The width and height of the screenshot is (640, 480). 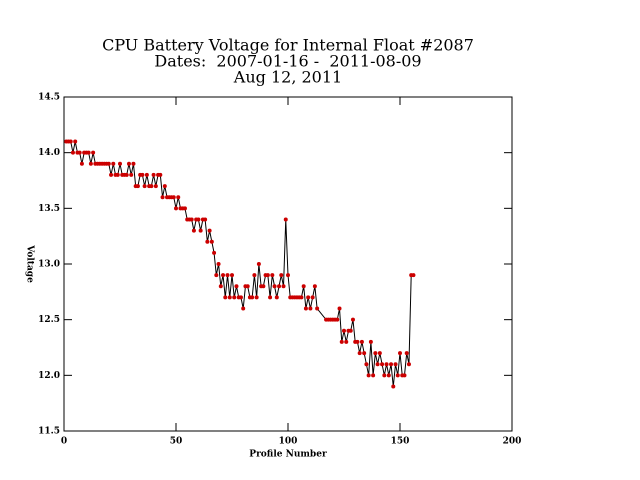 What do you see at coordinates (64, 442) in the screenshot?
I see `x-tick-label: 0` at bounding box center [64, 442].